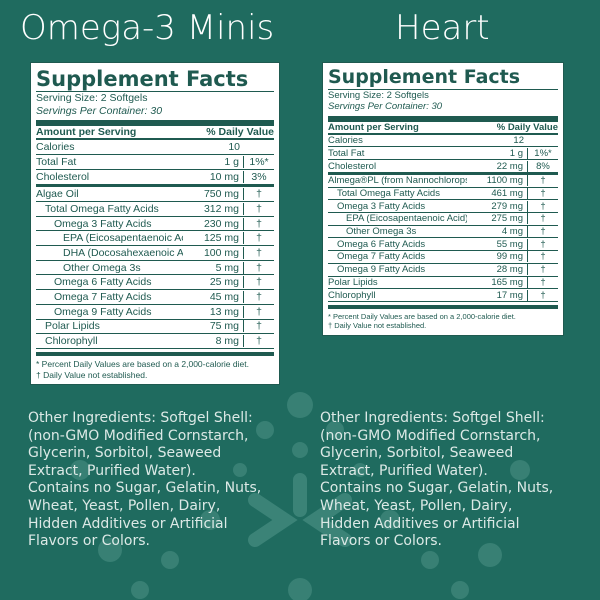 The image size is (600, 600). I want to click on heading: Heart, so click(442, 28).